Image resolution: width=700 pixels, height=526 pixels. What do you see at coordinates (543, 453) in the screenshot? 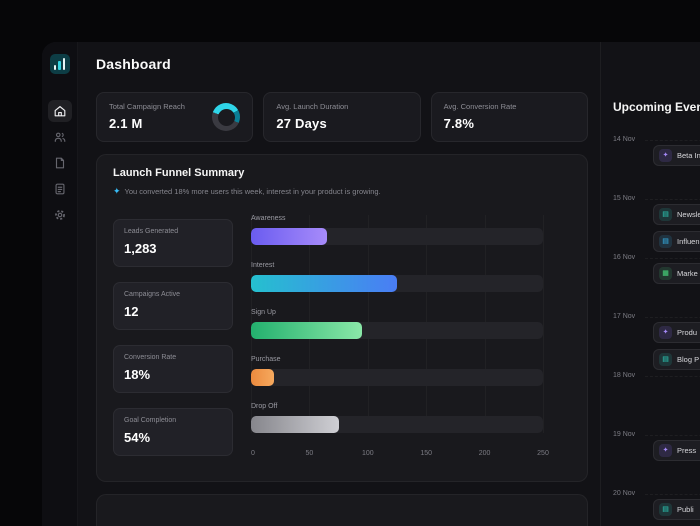
I see `axis-tick: 250` at bounding box center [543, 453].